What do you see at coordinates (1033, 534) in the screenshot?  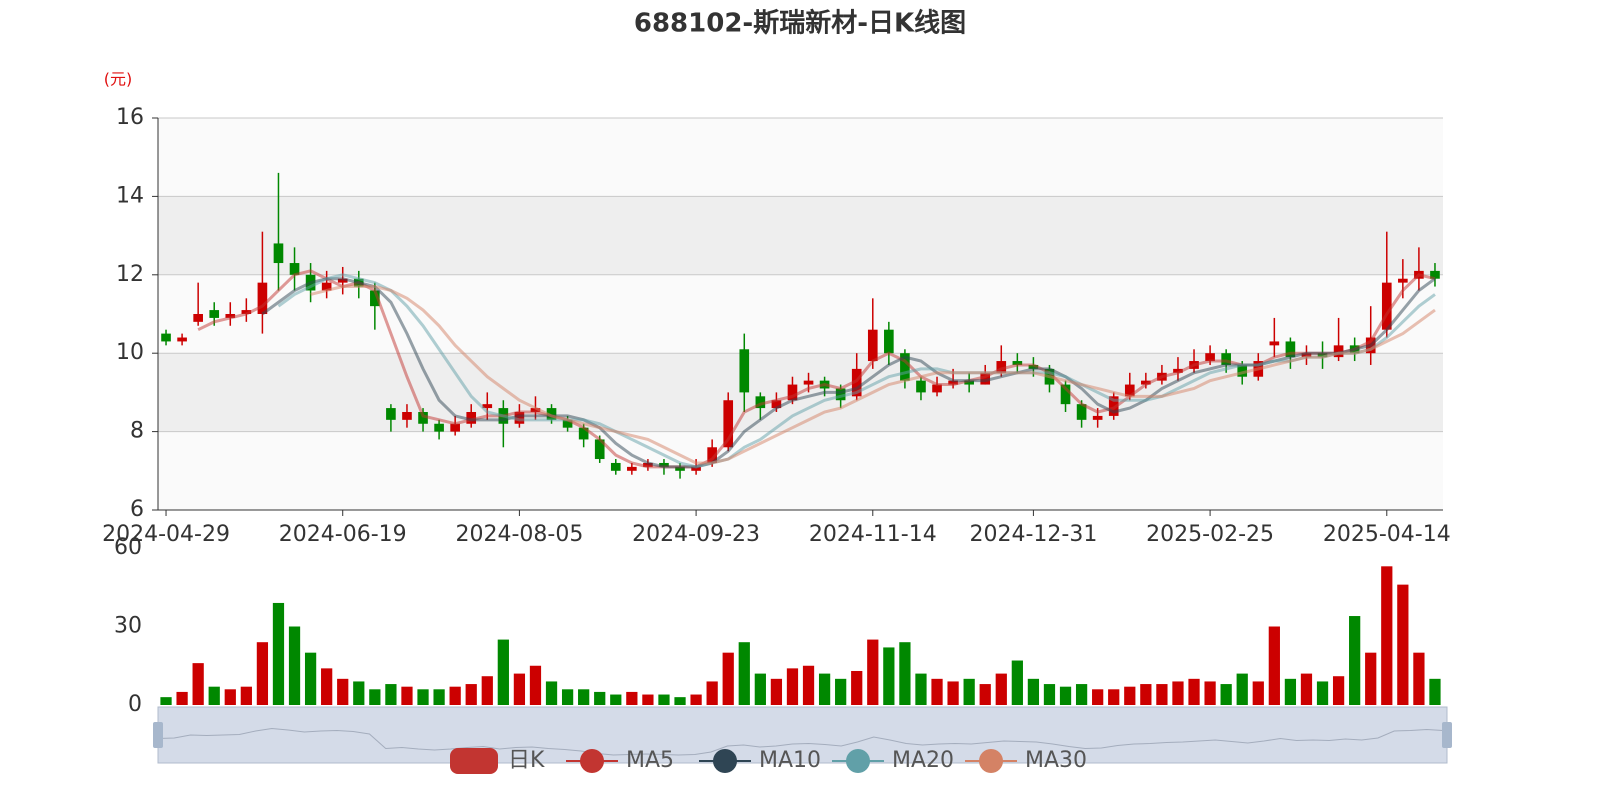 I see `x-tick-label: 2024-12-31` at bounding box center [1033, 534].